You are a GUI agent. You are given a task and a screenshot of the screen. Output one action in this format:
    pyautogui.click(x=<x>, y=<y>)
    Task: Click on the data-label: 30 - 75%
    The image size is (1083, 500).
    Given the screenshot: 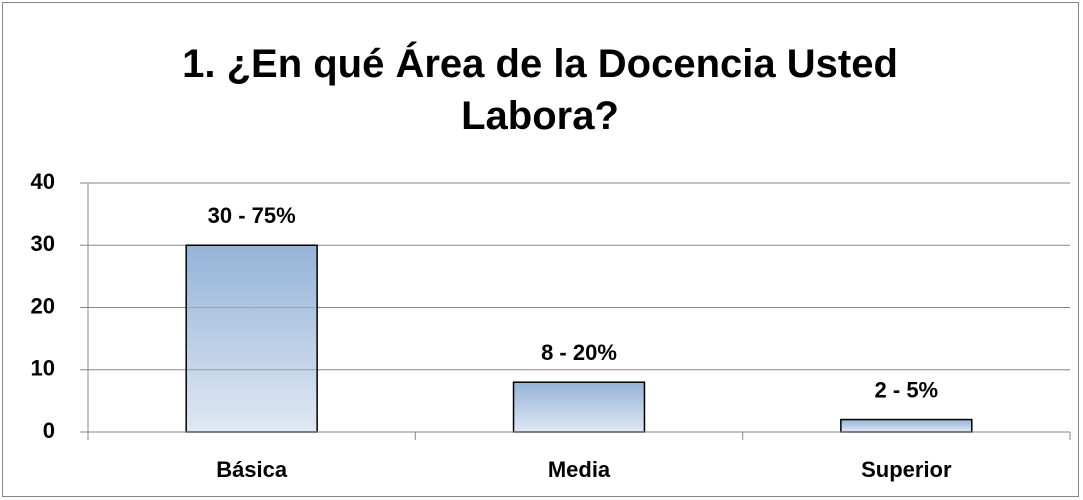 What is the action you would take?
    pyautogui.click(x=252, y=215)
    